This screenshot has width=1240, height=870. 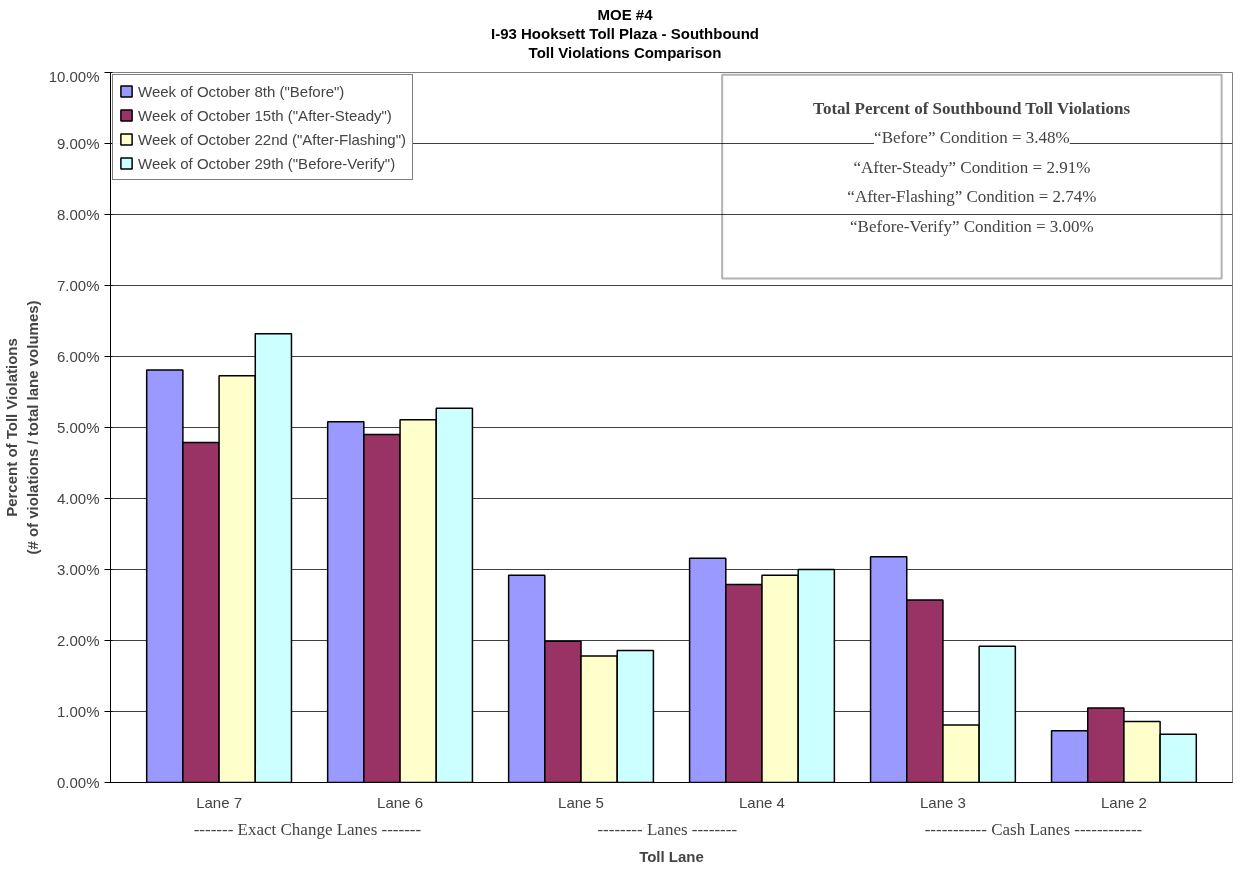 I want to click on y-axis-title: Percent of Toll Violations (# of violations / total lane volumes), so click(x=22, y=427).